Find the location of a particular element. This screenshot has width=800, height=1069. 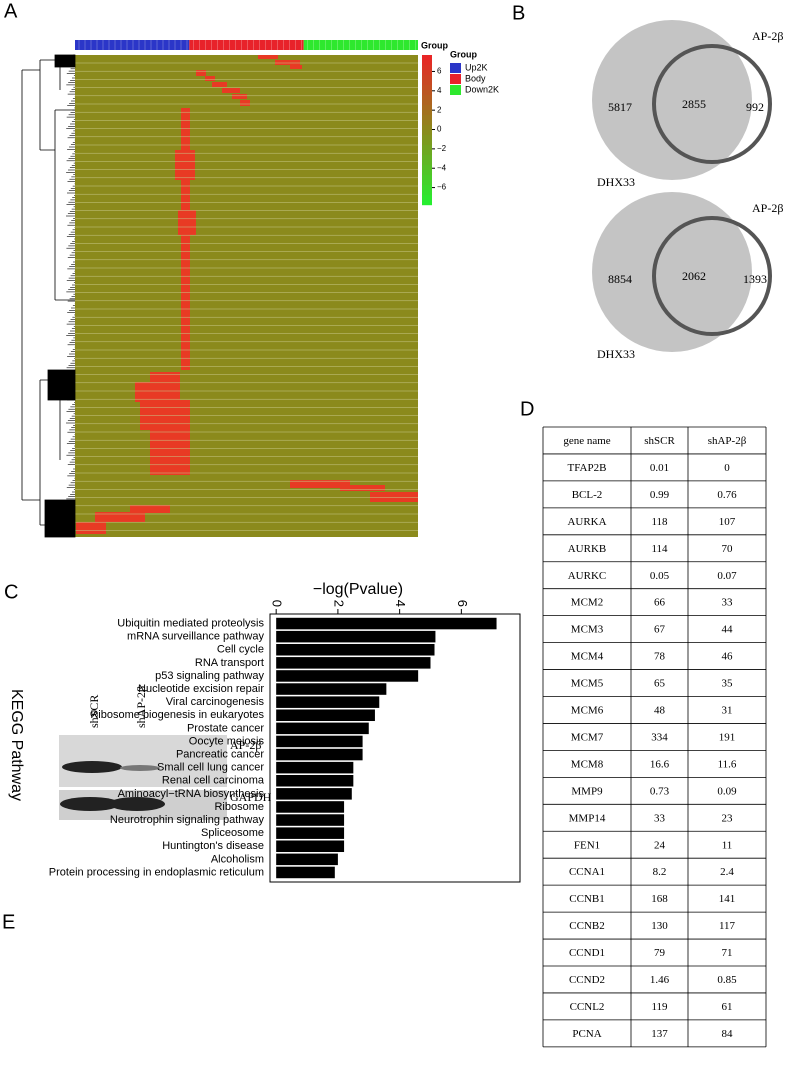

table-cell: 191 is located at coordinates (727, 737).